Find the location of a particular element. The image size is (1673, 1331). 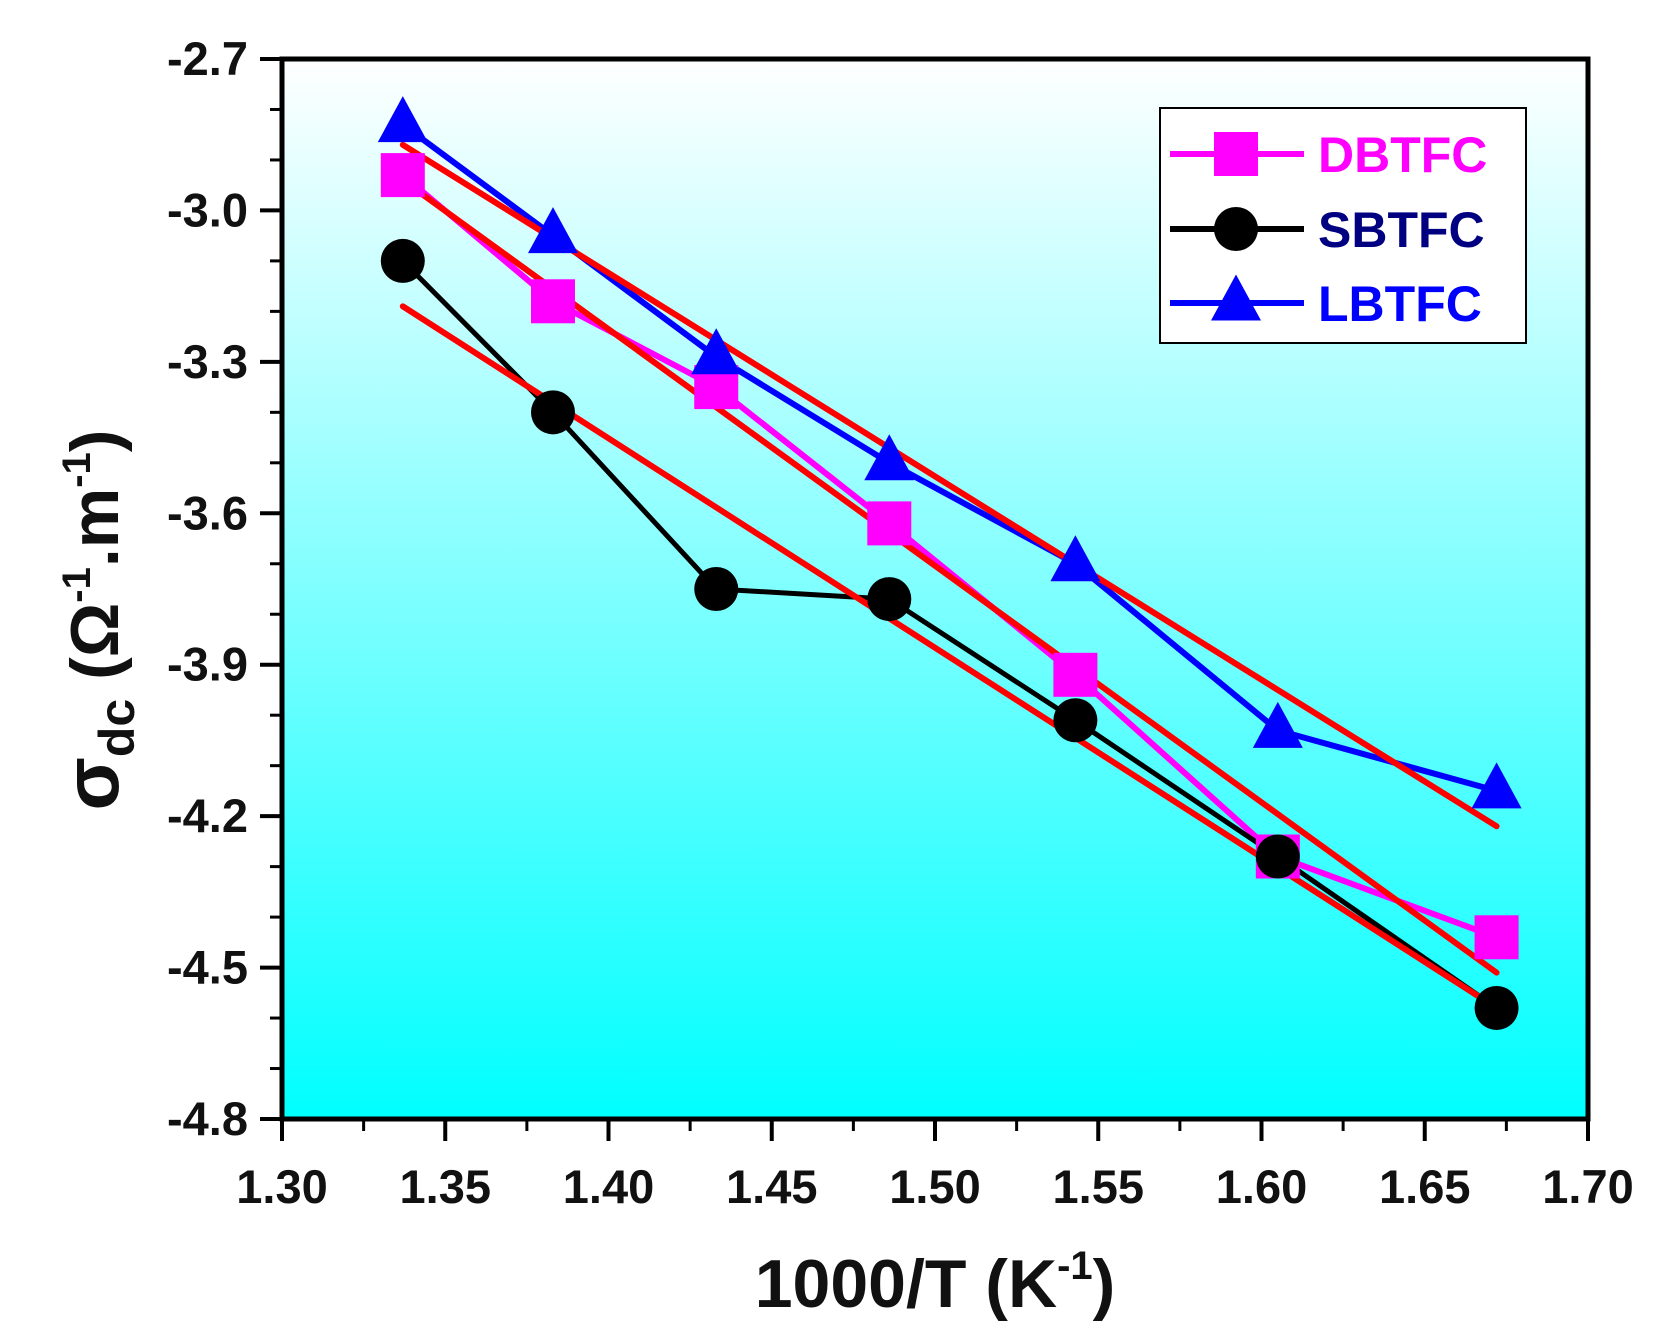

y-axis-title-mid: .m is located at coordinates (95, 527).